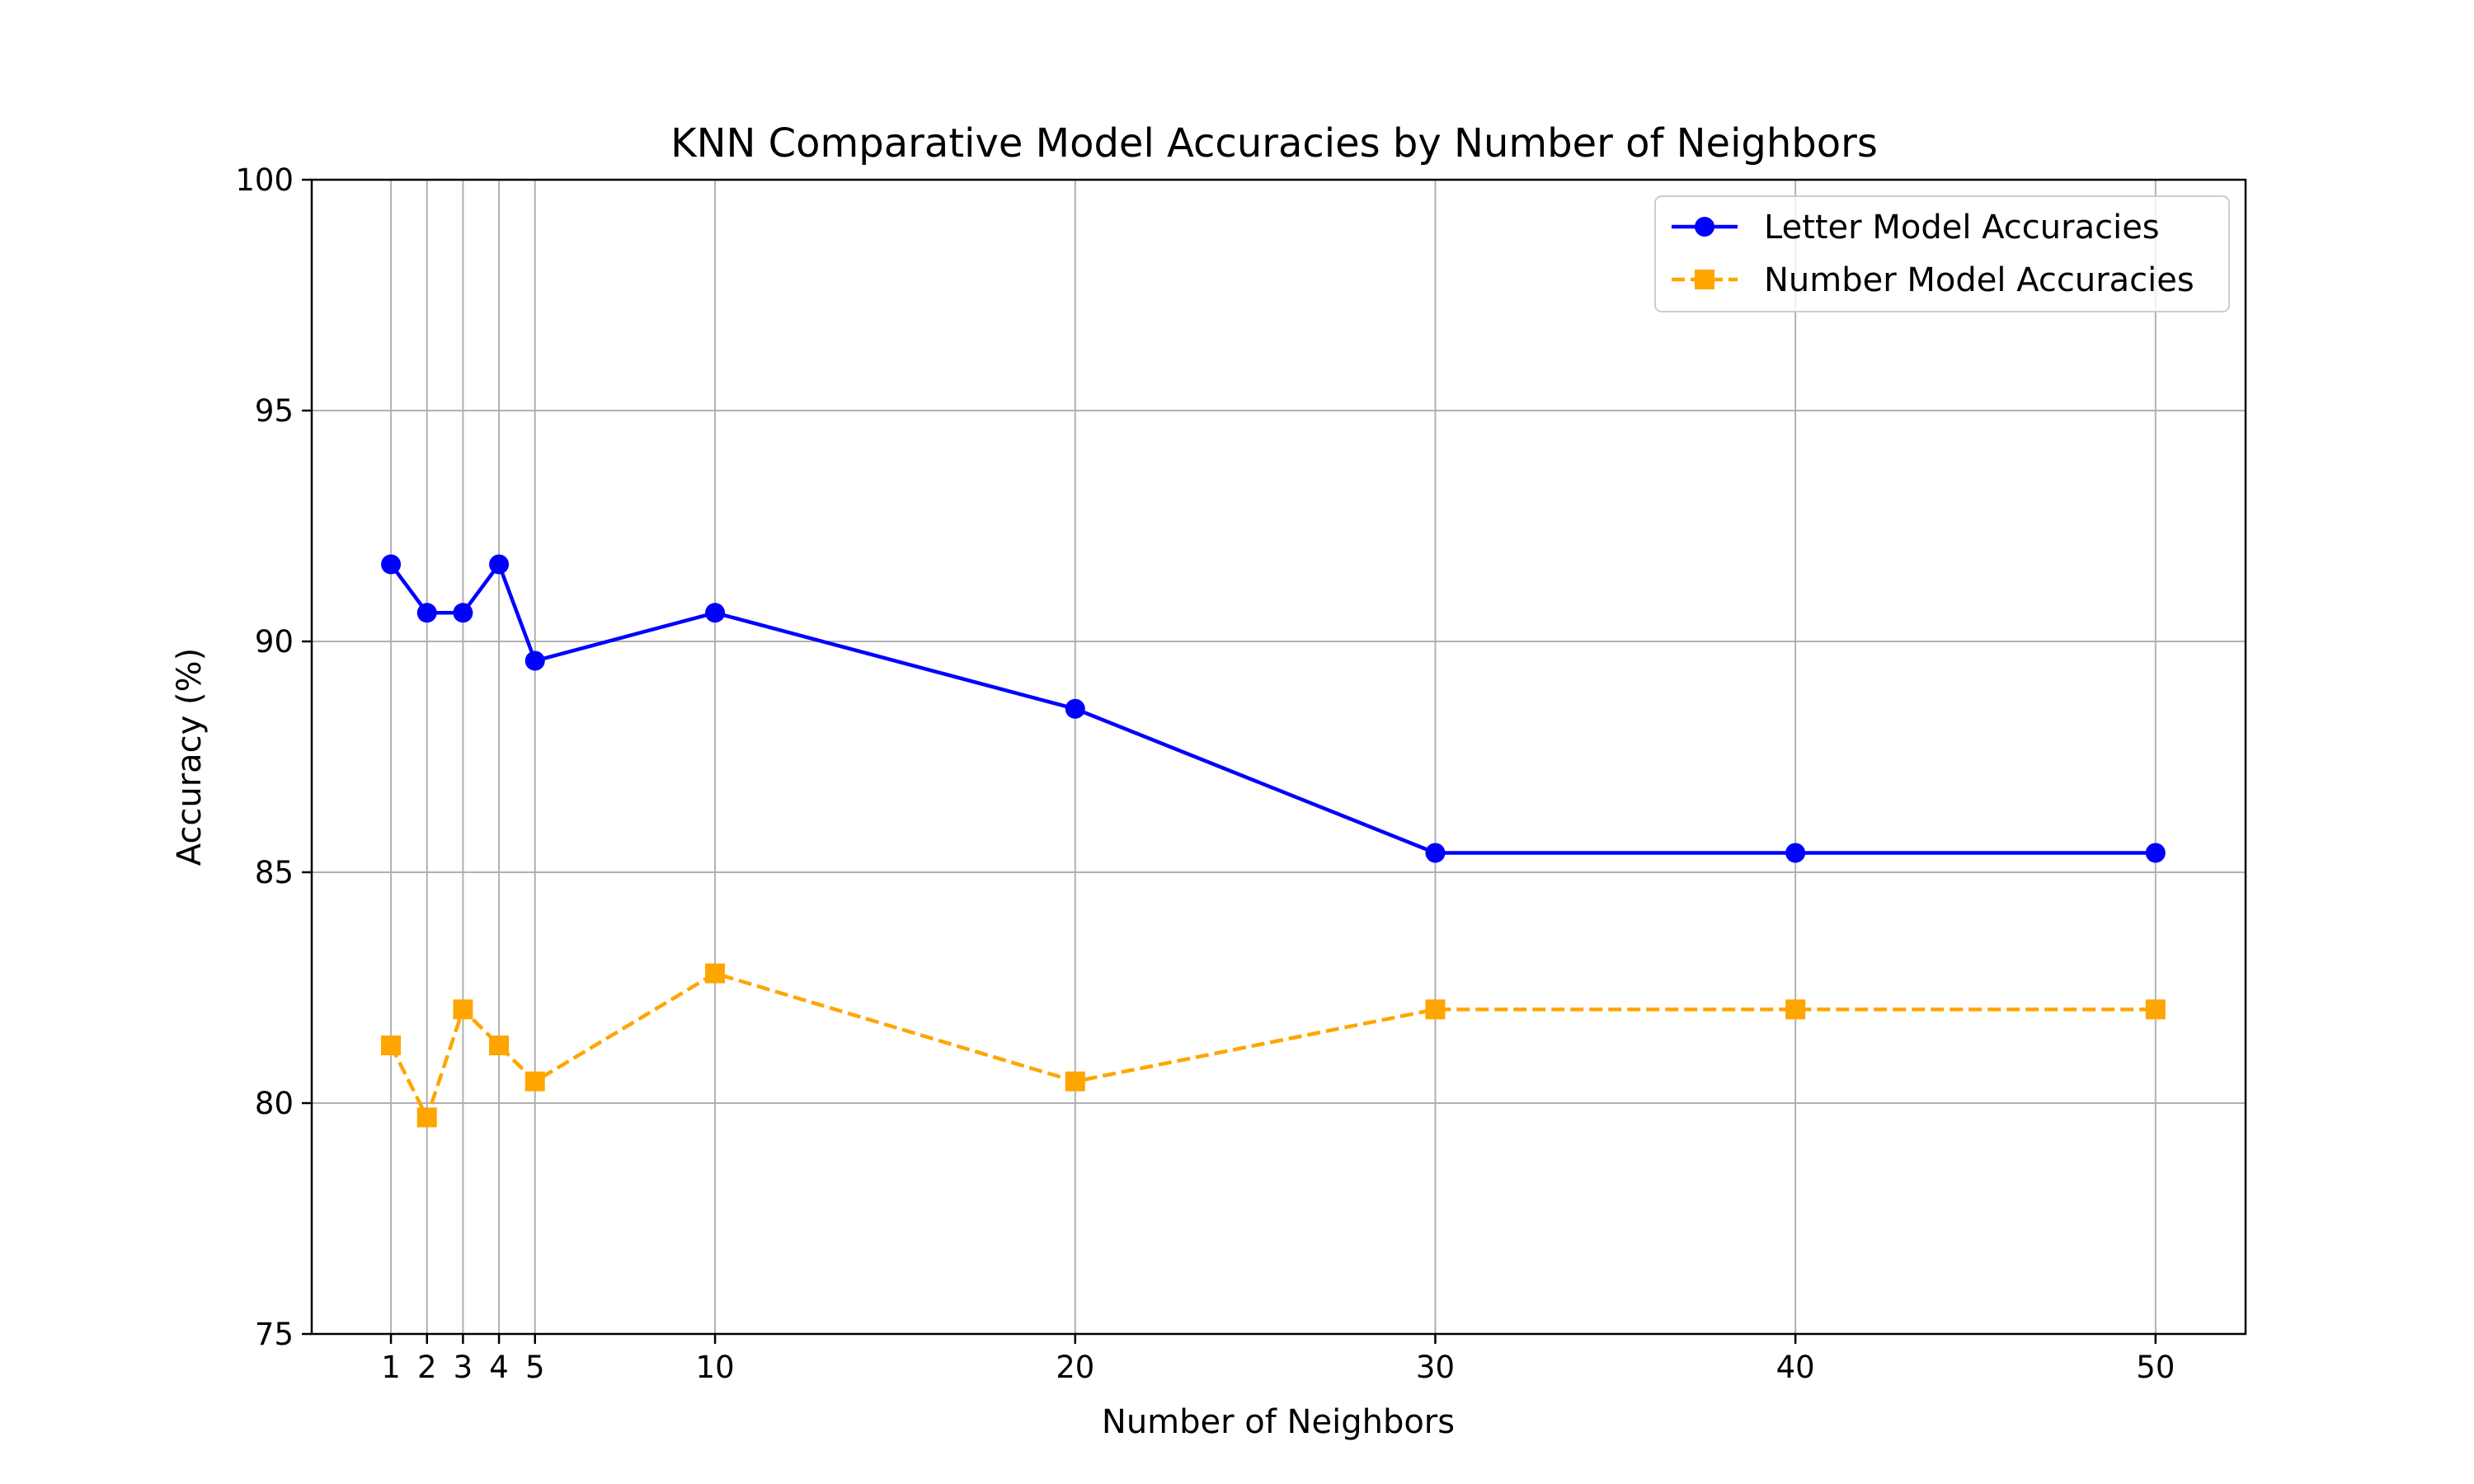  I want to click on legend-label: Number Model Accuracies, so click(1979, 280).